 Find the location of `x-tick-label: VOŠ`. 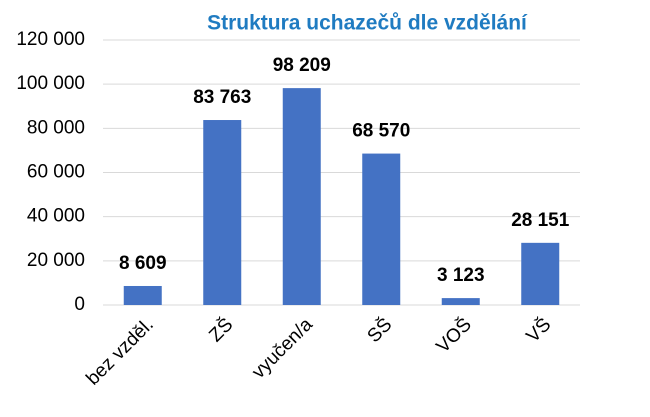

x-tick-label: VOŠ is located at coordinates (454, 336).